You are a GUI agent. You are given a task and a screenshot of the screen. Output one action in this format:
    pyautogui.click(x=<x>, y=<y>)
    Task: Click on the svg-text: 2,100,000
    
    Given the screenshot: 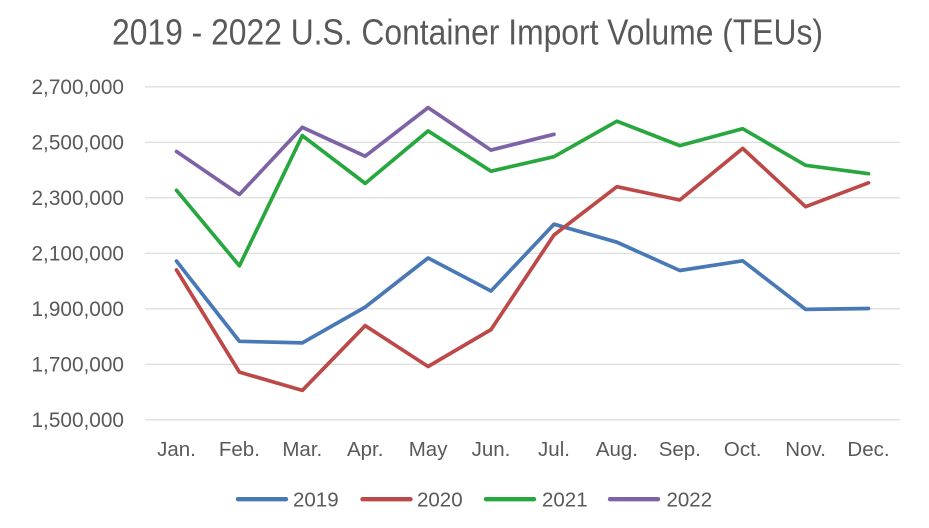 What is the action you would take?
    pyautogui.click(x=77, y=254)
    